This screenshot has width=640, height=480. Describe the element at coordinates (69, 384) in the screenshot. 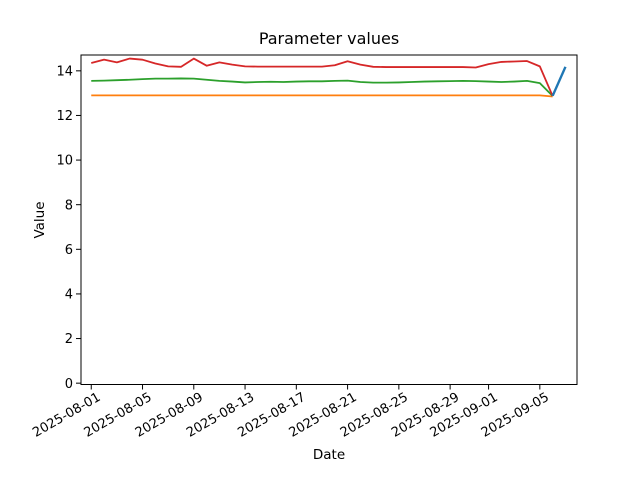

I see `y-tick-label: 0` at that location.